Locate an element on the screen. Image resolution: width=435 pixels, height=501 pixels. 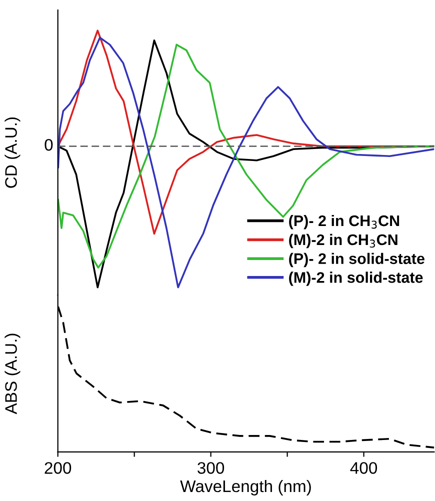
ref-line-label: 0 is located at coordinates (48, 144).